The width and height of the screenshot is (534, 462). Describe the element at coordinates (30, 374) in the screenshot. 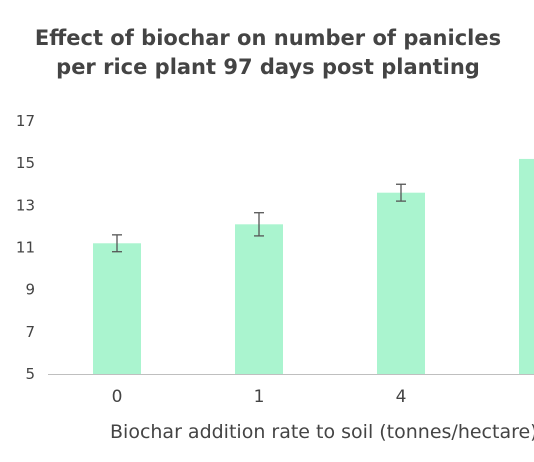

I see `y-tick-label: 5` at that location.